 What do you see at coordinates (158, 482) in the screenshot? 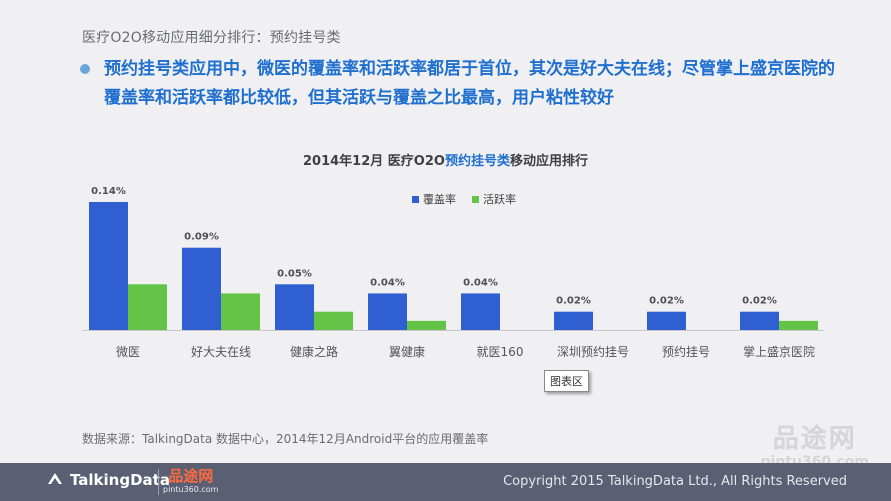
I see `footer-divider` at bounding box center [158, 482].